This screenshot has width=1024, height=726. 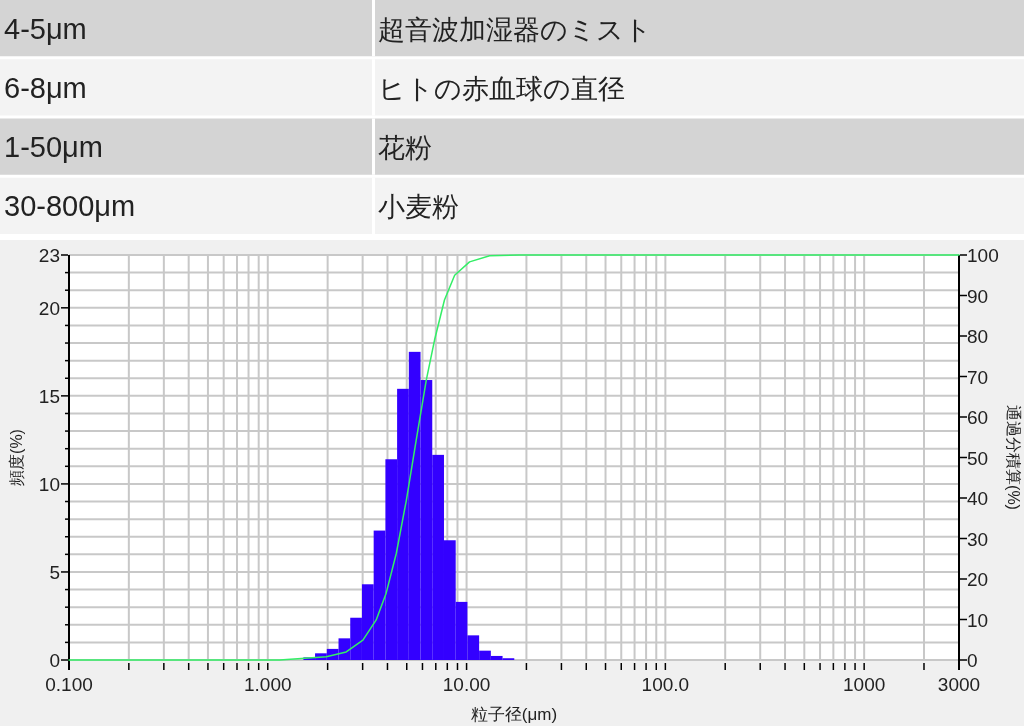 I want to click on y-tick-label: 5, so click(x=54, y=572).